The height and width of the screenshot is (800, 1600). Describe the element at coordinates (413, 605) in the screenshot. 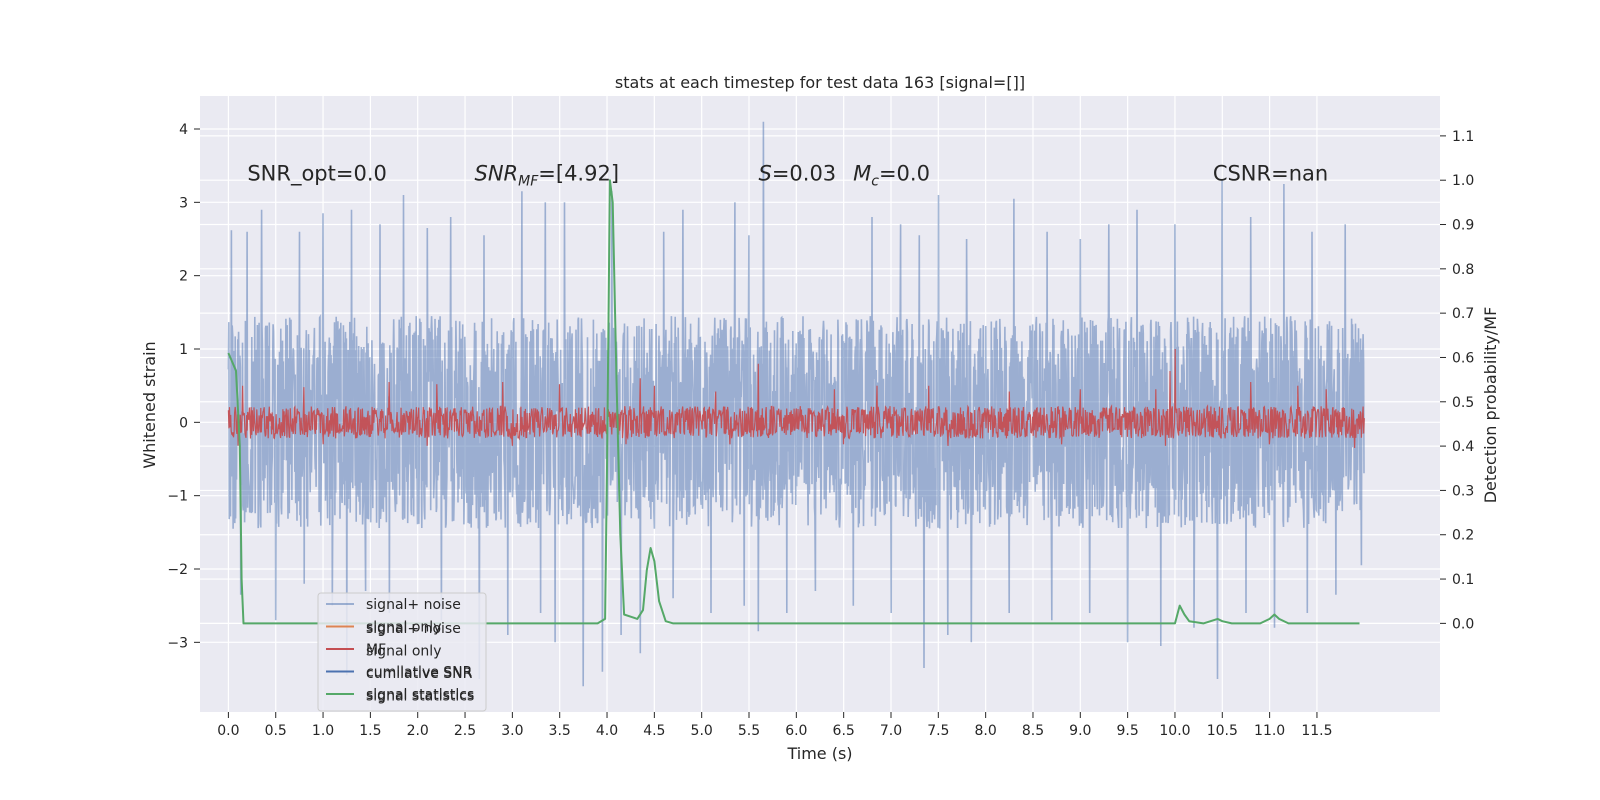

I see `legend-label: signal+ noise` at that location.